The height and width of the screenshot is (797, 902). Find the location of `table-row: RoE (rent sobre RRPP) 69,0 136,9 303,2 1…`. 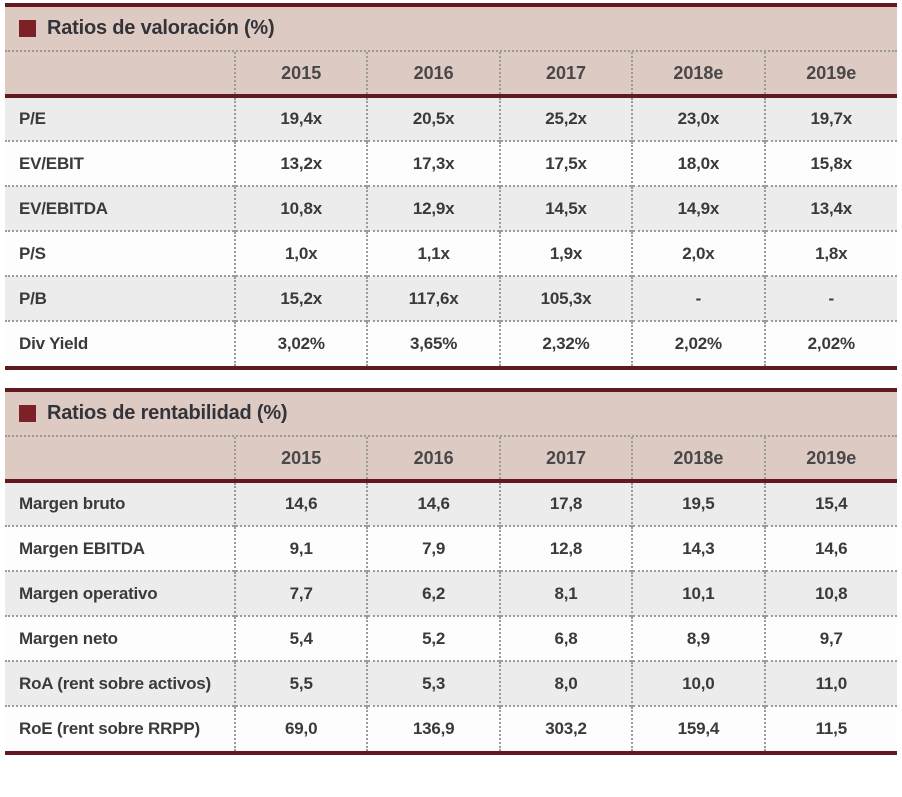

table-row: RoE (rent sobre RRPP) 69,0 136,9 303,2 1… is located at coordinates (451, 728).